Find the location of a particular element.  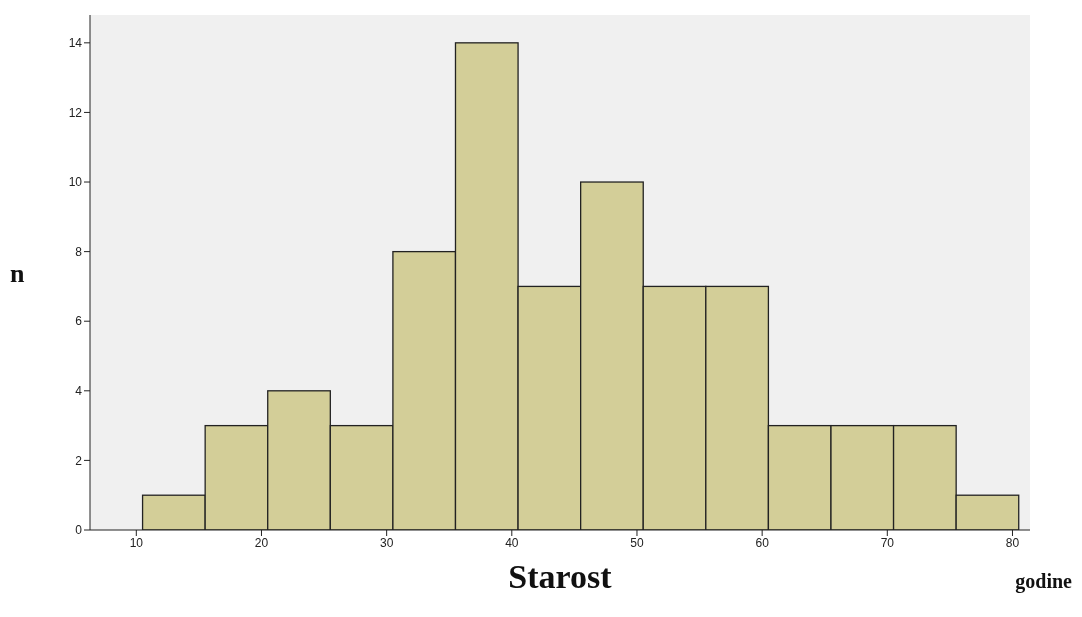

x-axis-title: Starost is located at coordinates (560, 576).